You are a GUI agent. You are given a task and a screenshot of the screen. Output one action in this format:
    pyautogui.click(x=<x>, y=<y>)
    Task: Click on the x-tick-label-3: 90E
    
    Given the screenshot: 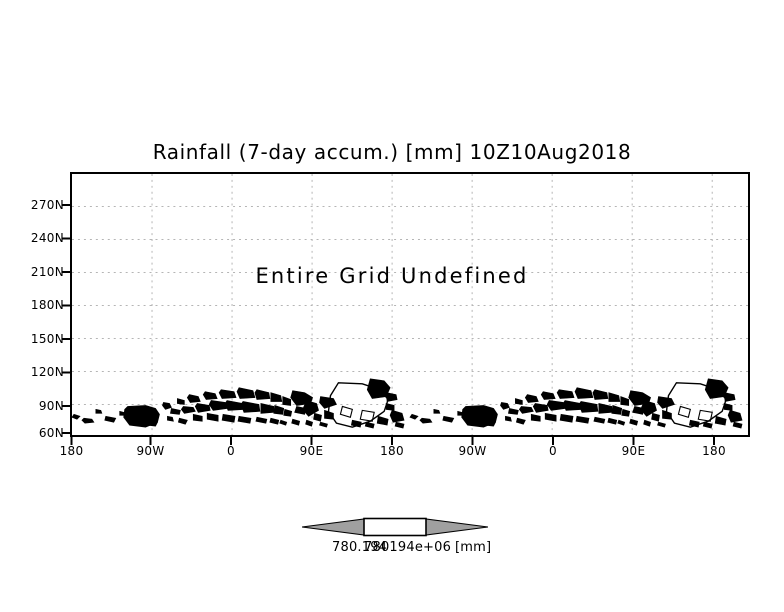 What is the action you would take?
    pyautogui.click(x=311, y=451)
    